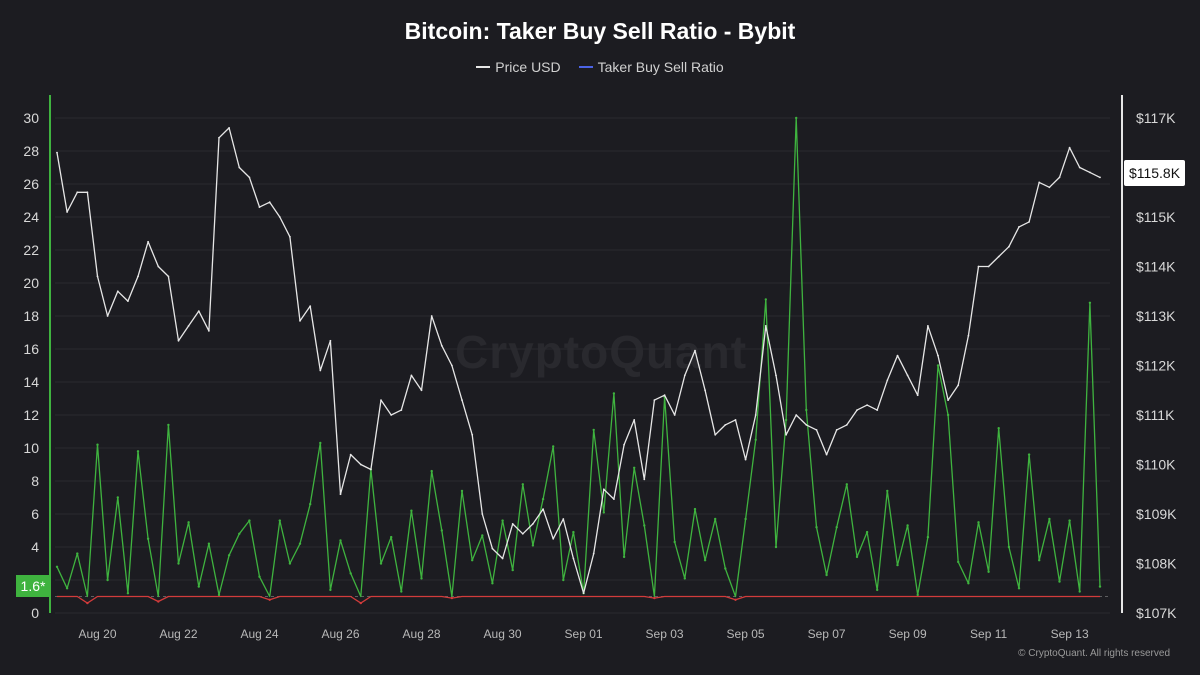  What do you see at coordinates (422, 634) in the screenshot?
I see `x-tick-label: Aug 28` at bounding box center [422, 634].